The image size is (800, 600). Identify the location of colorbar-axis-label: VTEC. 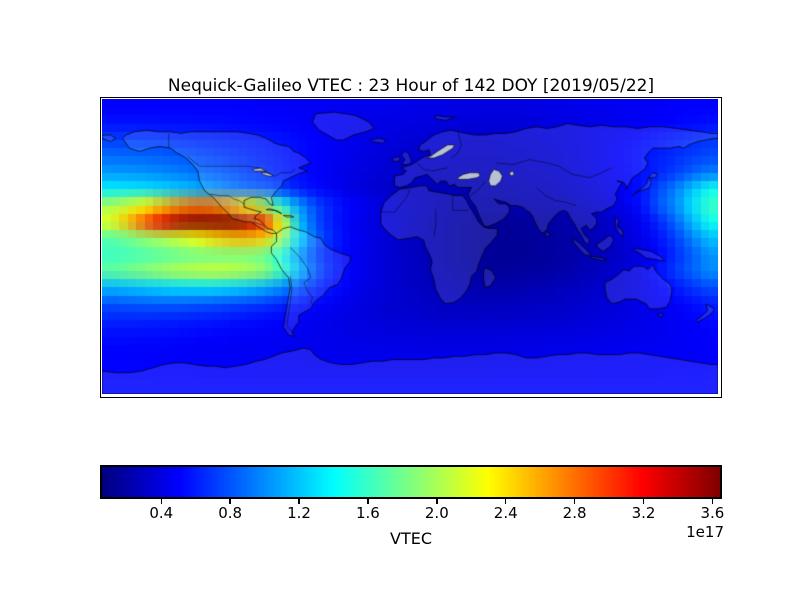
(411, 538).